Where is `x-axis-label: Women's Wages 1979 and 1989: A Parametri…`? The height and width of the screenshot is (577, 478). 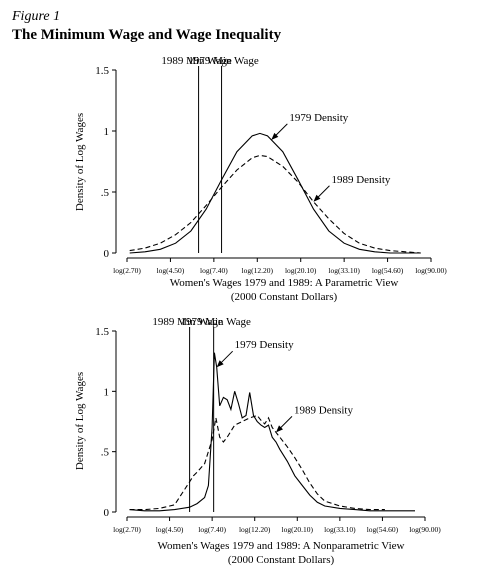 x-axis-label: Women's Wages 1979 and 1989: A Parametri… is located at coordinates (284, 283).